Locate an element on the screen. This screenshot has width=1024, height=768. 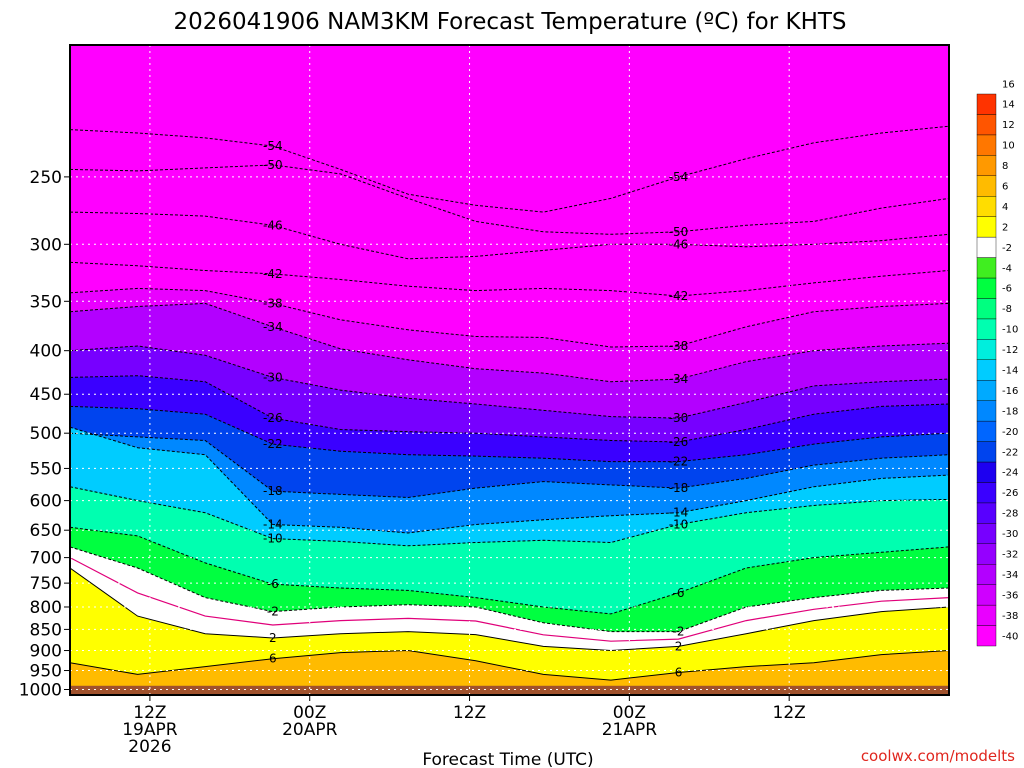
y-tick-label: 450 is located at coordinates (46, 395).